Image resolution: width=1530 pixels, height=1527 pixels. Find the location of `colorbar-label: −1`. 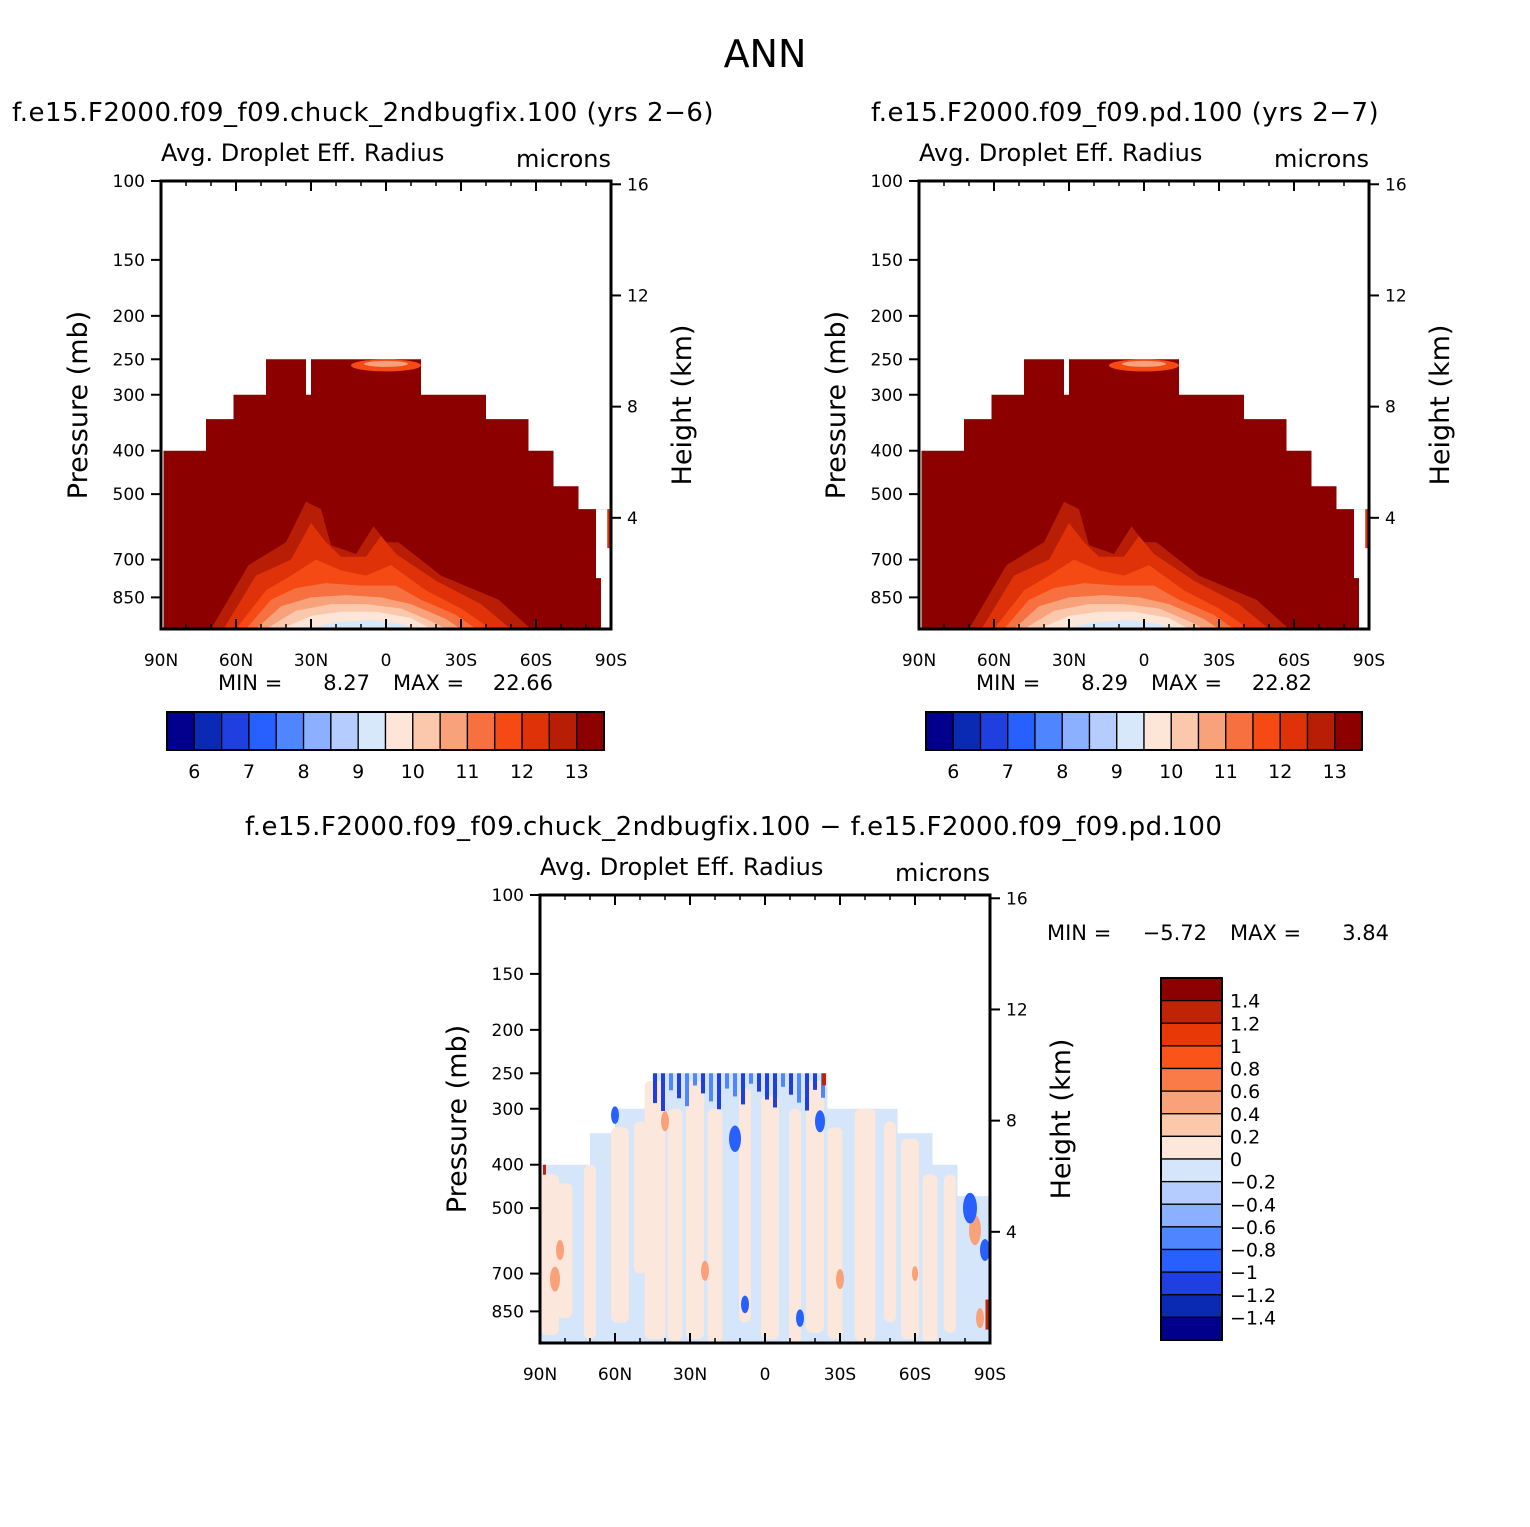

colorbar-label: −1 is located at coordinates (1244, 1273).